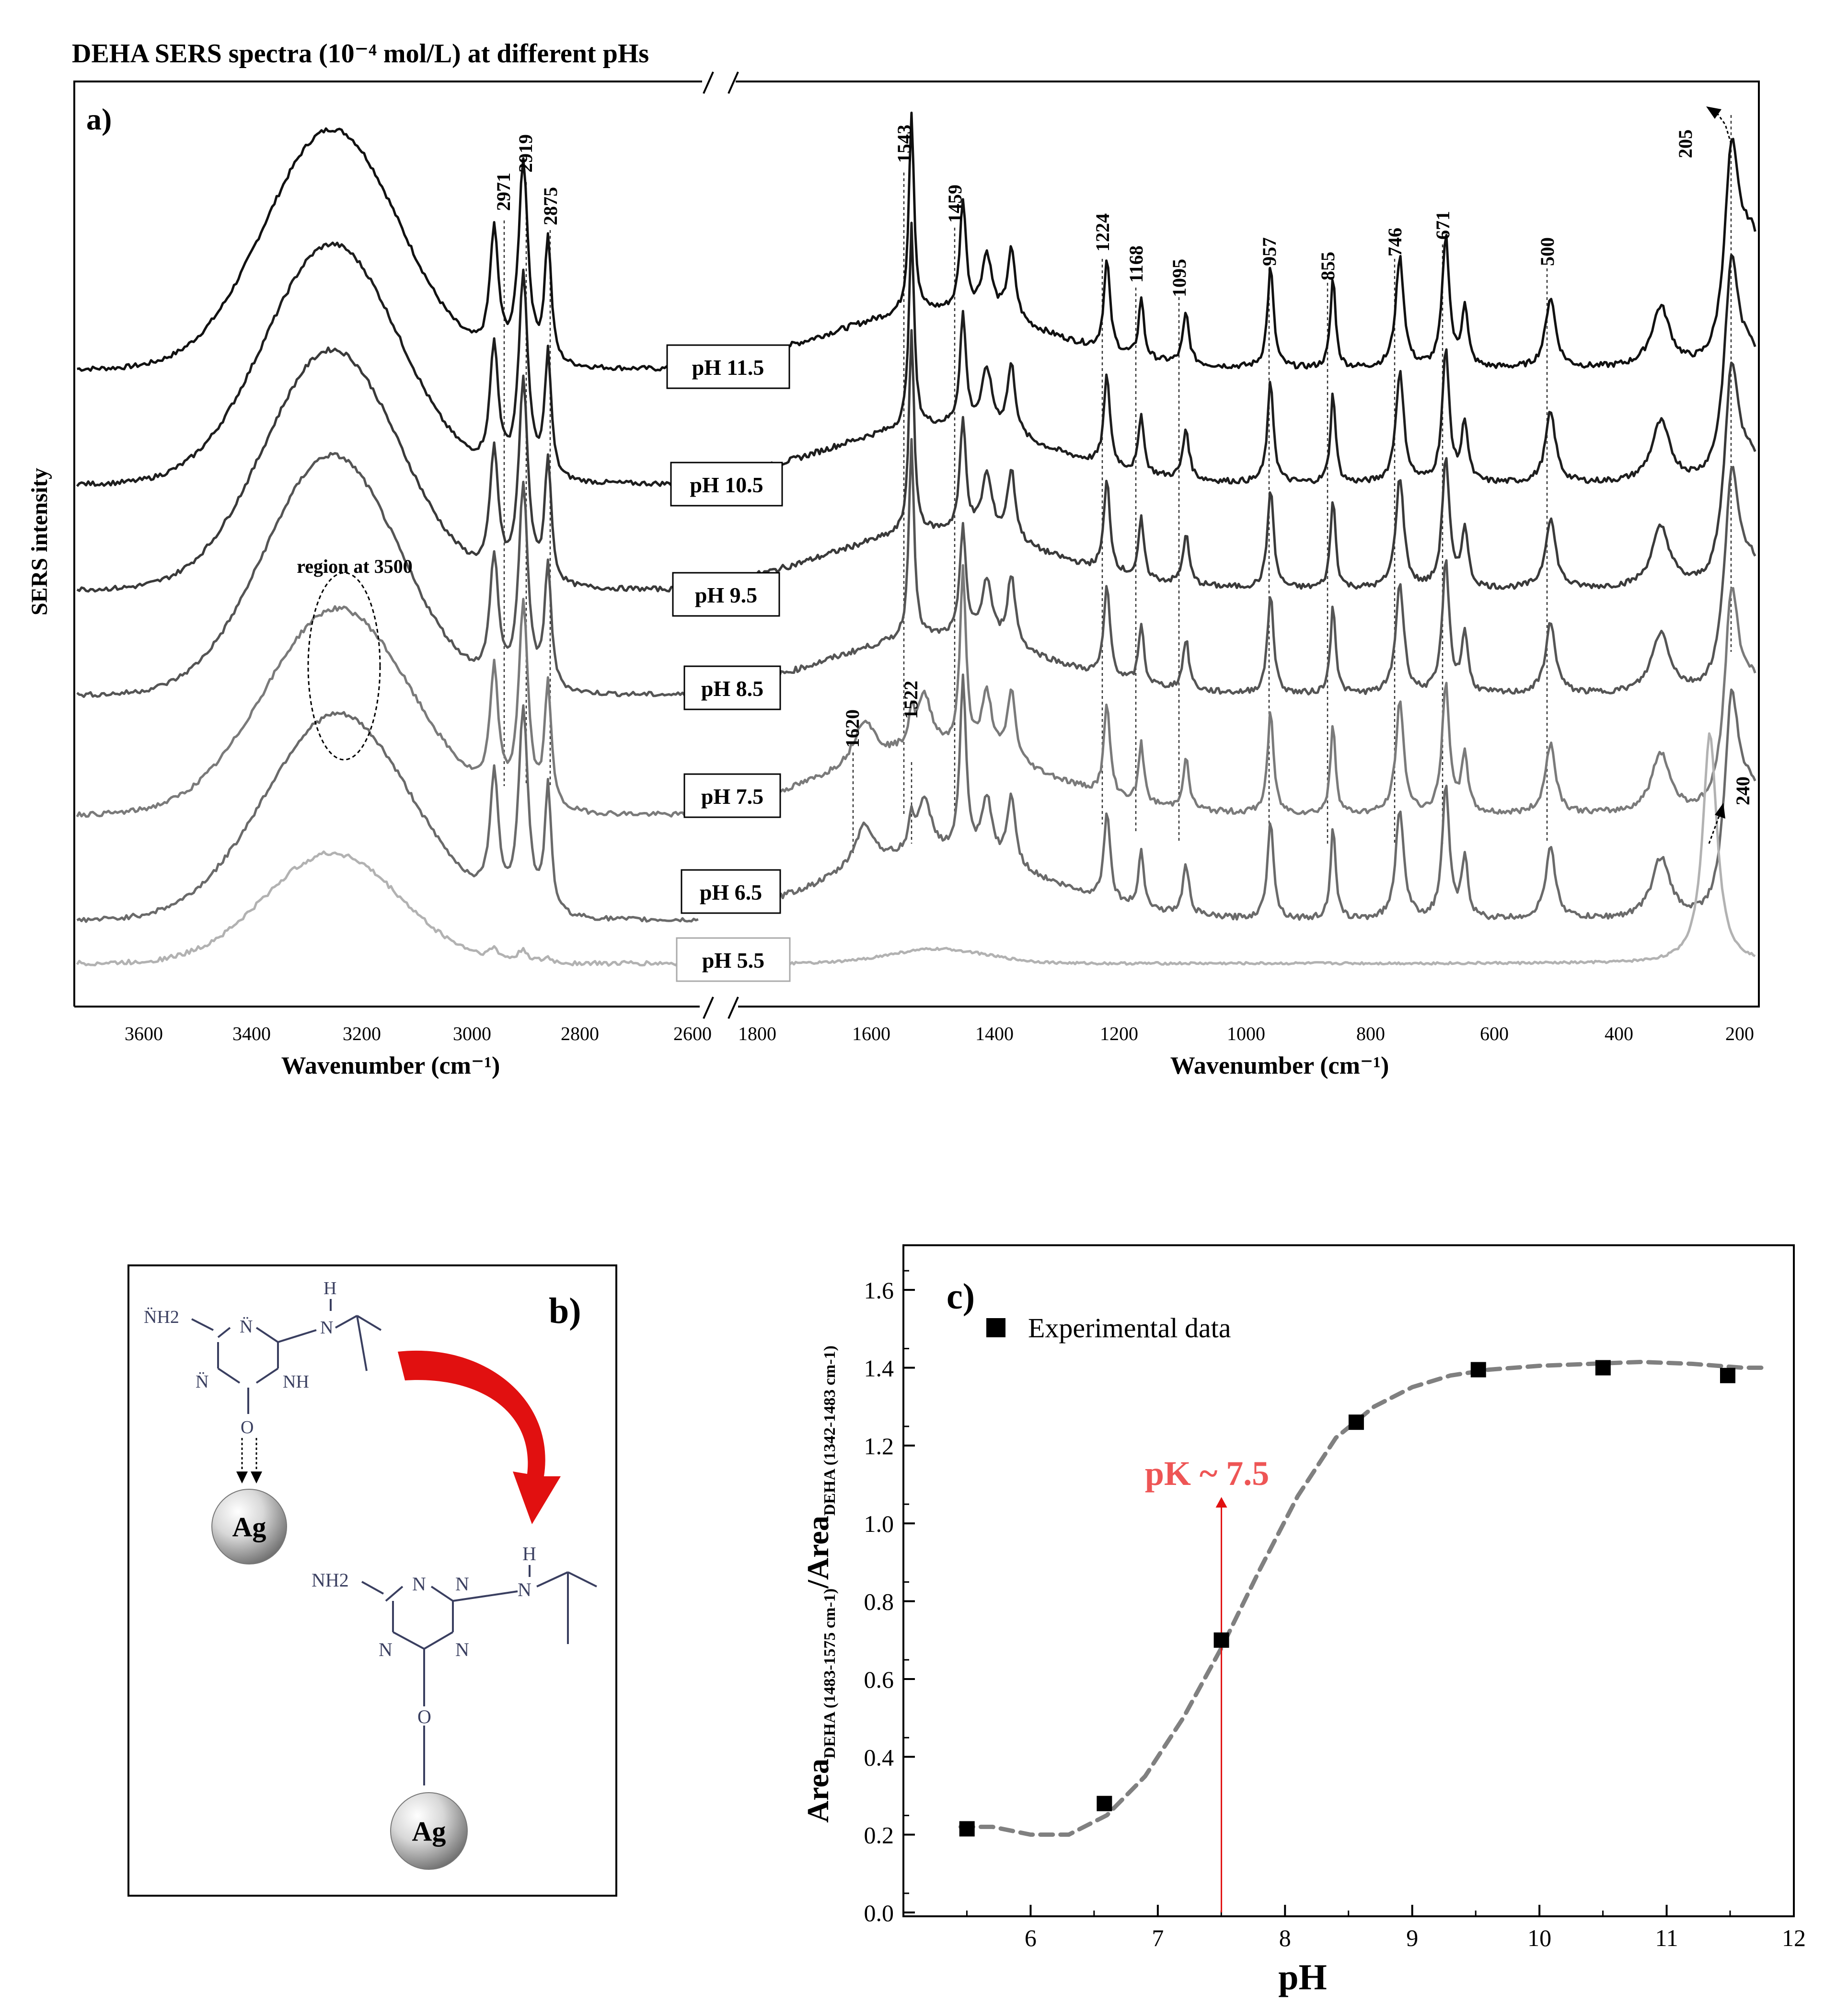 This screenshot has width=1825, height=2016. I want to click on panel-a-x-axis-label-right: Wavenumber (cm⁻¹), so click(1279, 1065).